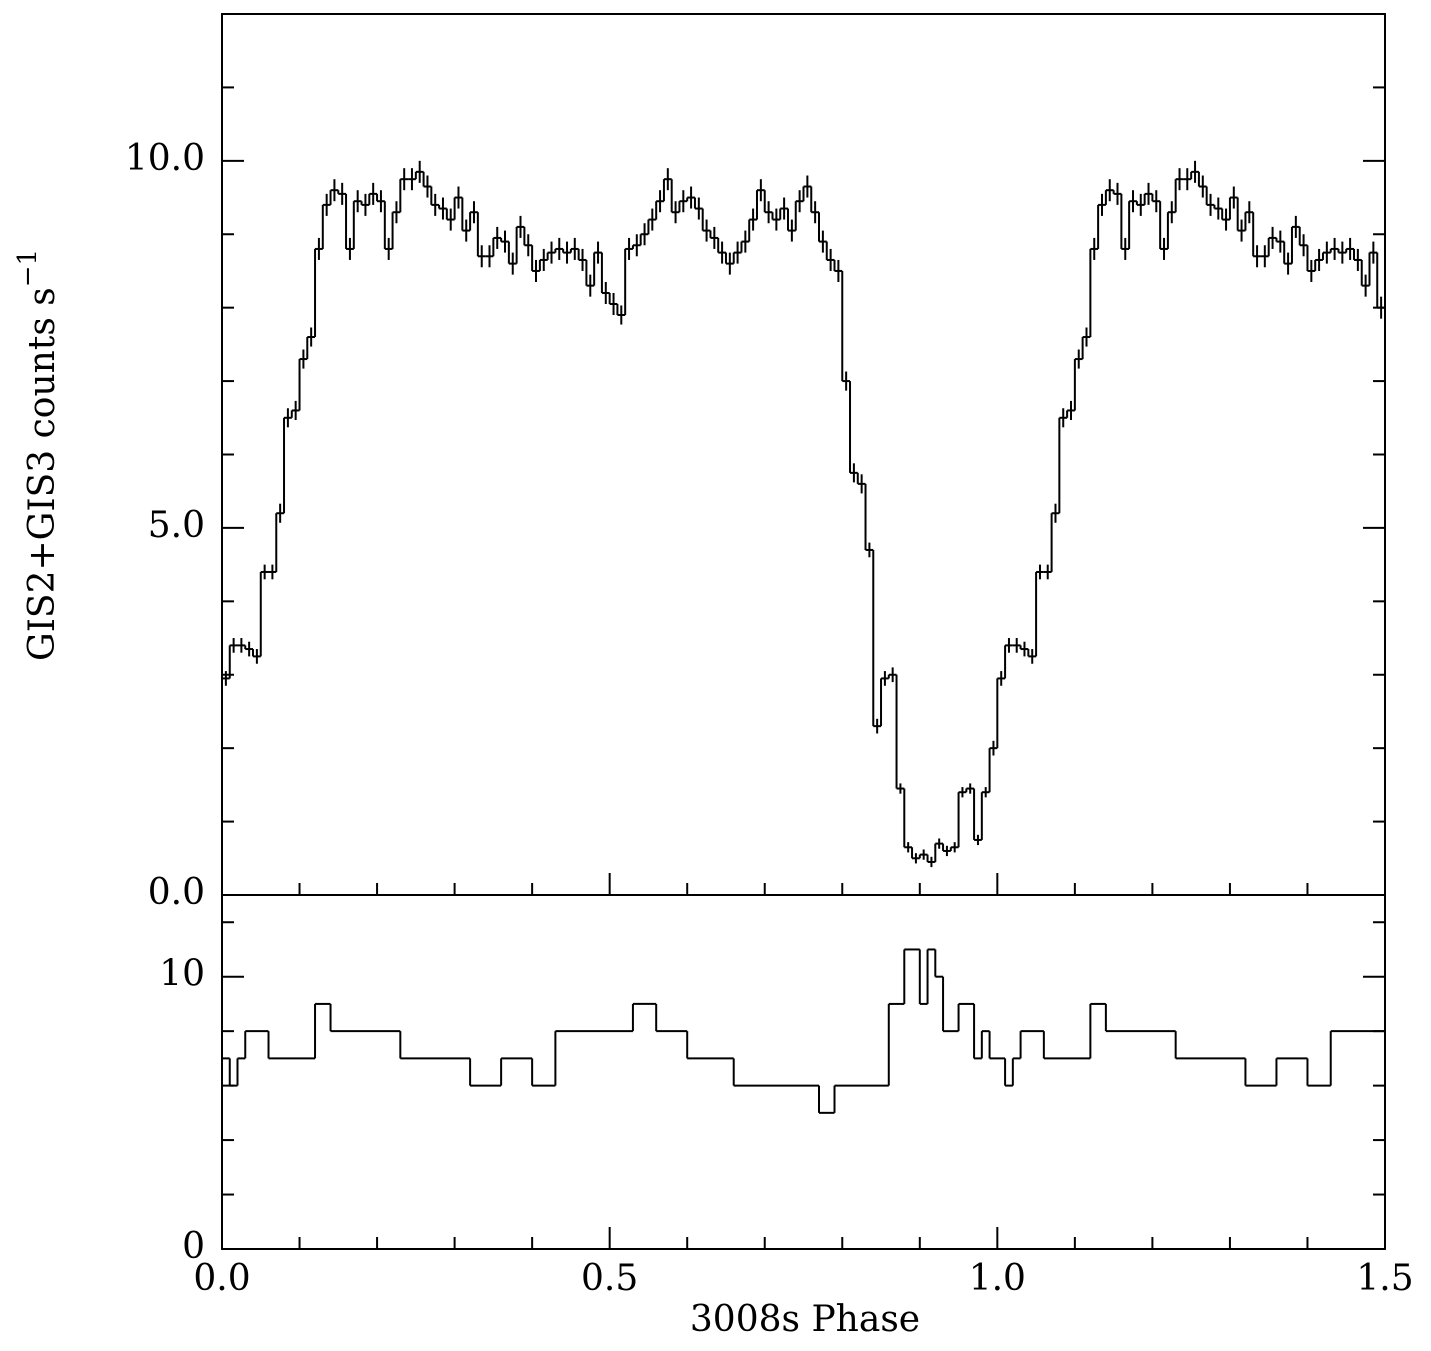 This screenshot has height=1351, width=1431. I want to click on y-tick-label: 0.0, so click(176, 892).